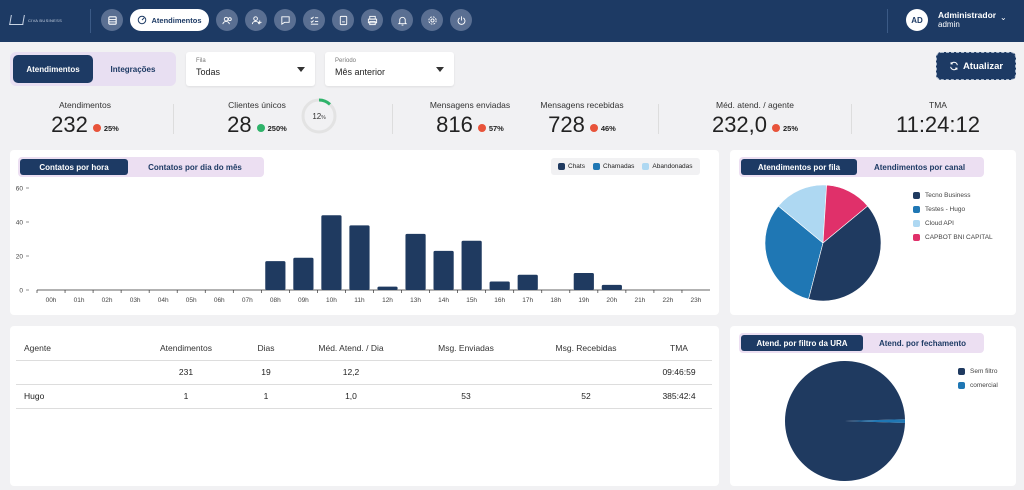 This screenshot has height=490, width=1024. What do you see at coordinates (983, 66) in the screenshot?
I see `refresh-label: Atualizar` at bounding box center [983, 66].